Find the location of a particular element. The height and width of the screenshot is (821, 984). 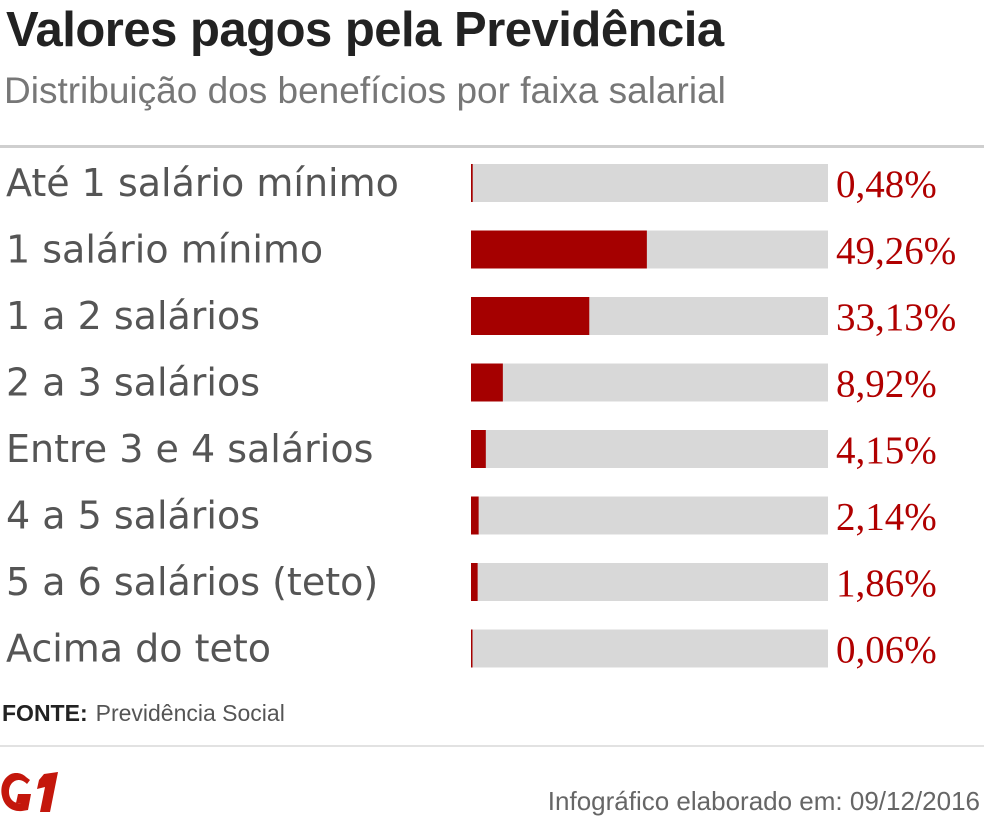

category-label: 2 a 3 salários is located at coordinates (133, 383).